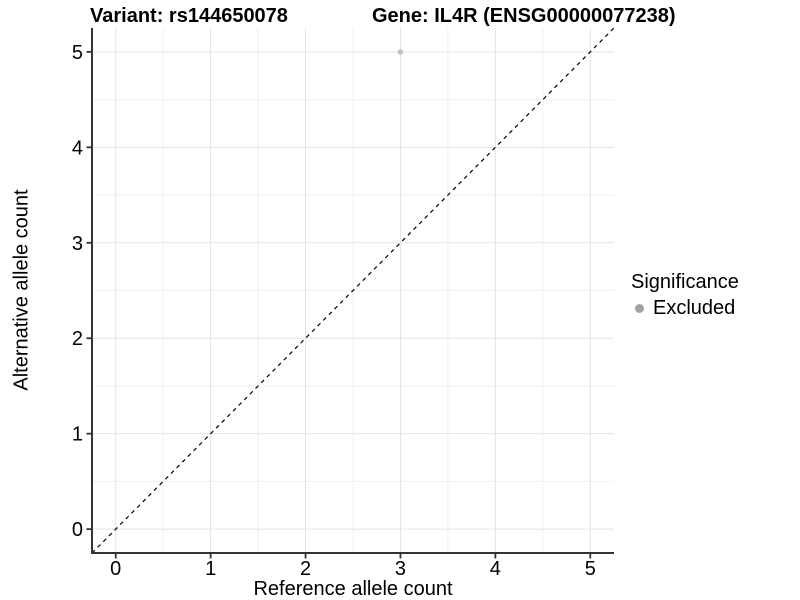  I want to click on y-tick-label: 4, so click(77, 148).